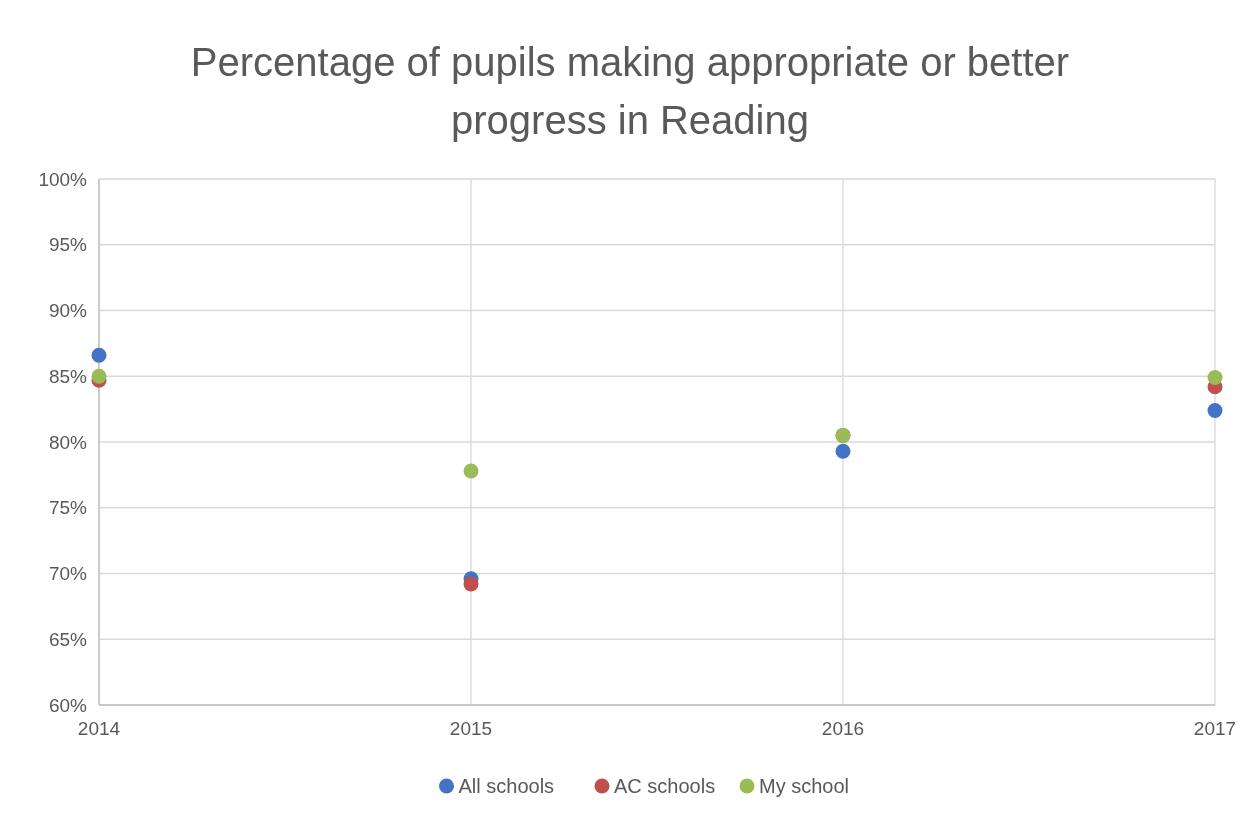 Image resolution: width=1260 pixels, height=820 pixels. What do you see at coordinates (843, 728) in the screenshot?
I see `x-tick-label: 2016` at bounding box center [843, 728].